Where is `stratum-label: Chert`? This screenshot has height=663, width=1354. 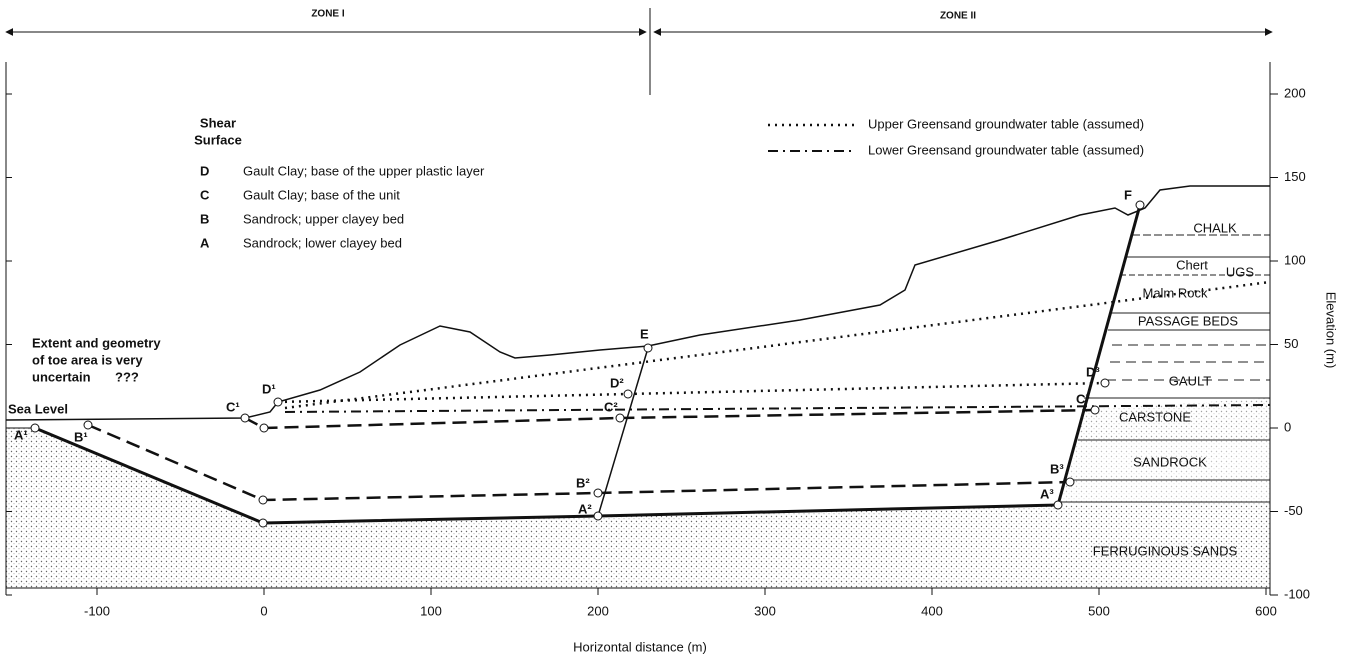
stratum-label: Chert is located at coordinates (1192, 264).